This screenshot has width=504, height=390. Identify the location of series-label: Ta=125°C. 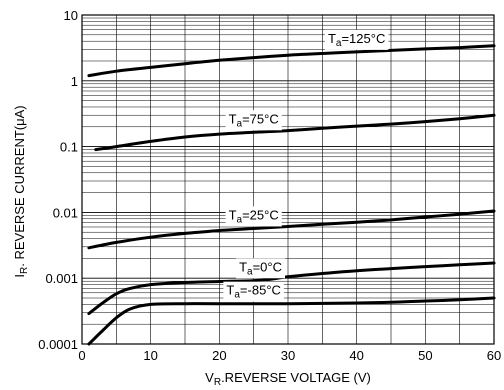
(356, 39).